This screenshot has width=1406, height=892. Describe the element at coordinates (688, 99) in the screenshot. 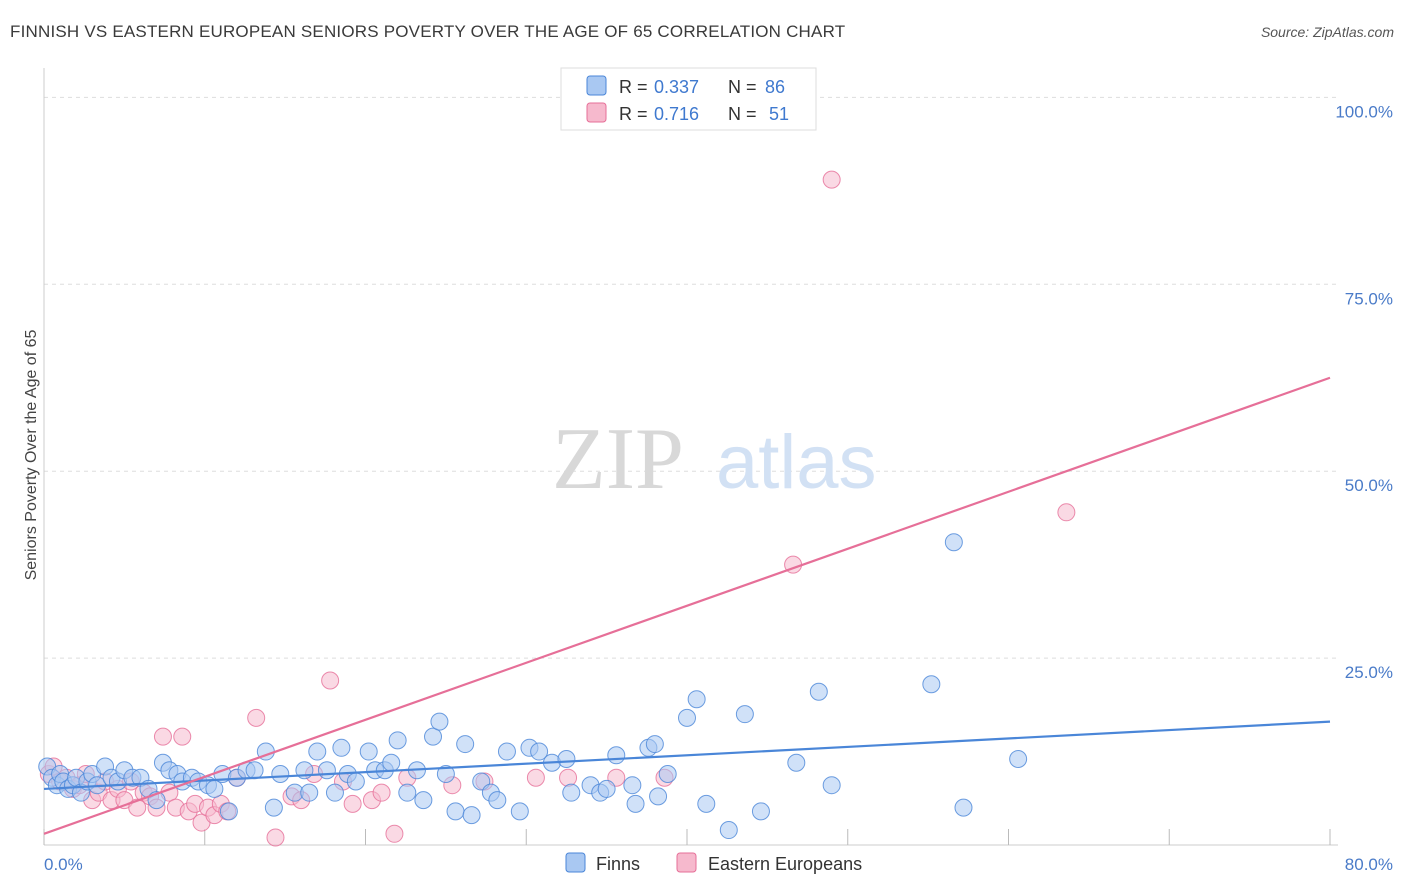

I see `correlation-legend: R = 0.337 N = 86 R = 0.716 N = 51` at that location.